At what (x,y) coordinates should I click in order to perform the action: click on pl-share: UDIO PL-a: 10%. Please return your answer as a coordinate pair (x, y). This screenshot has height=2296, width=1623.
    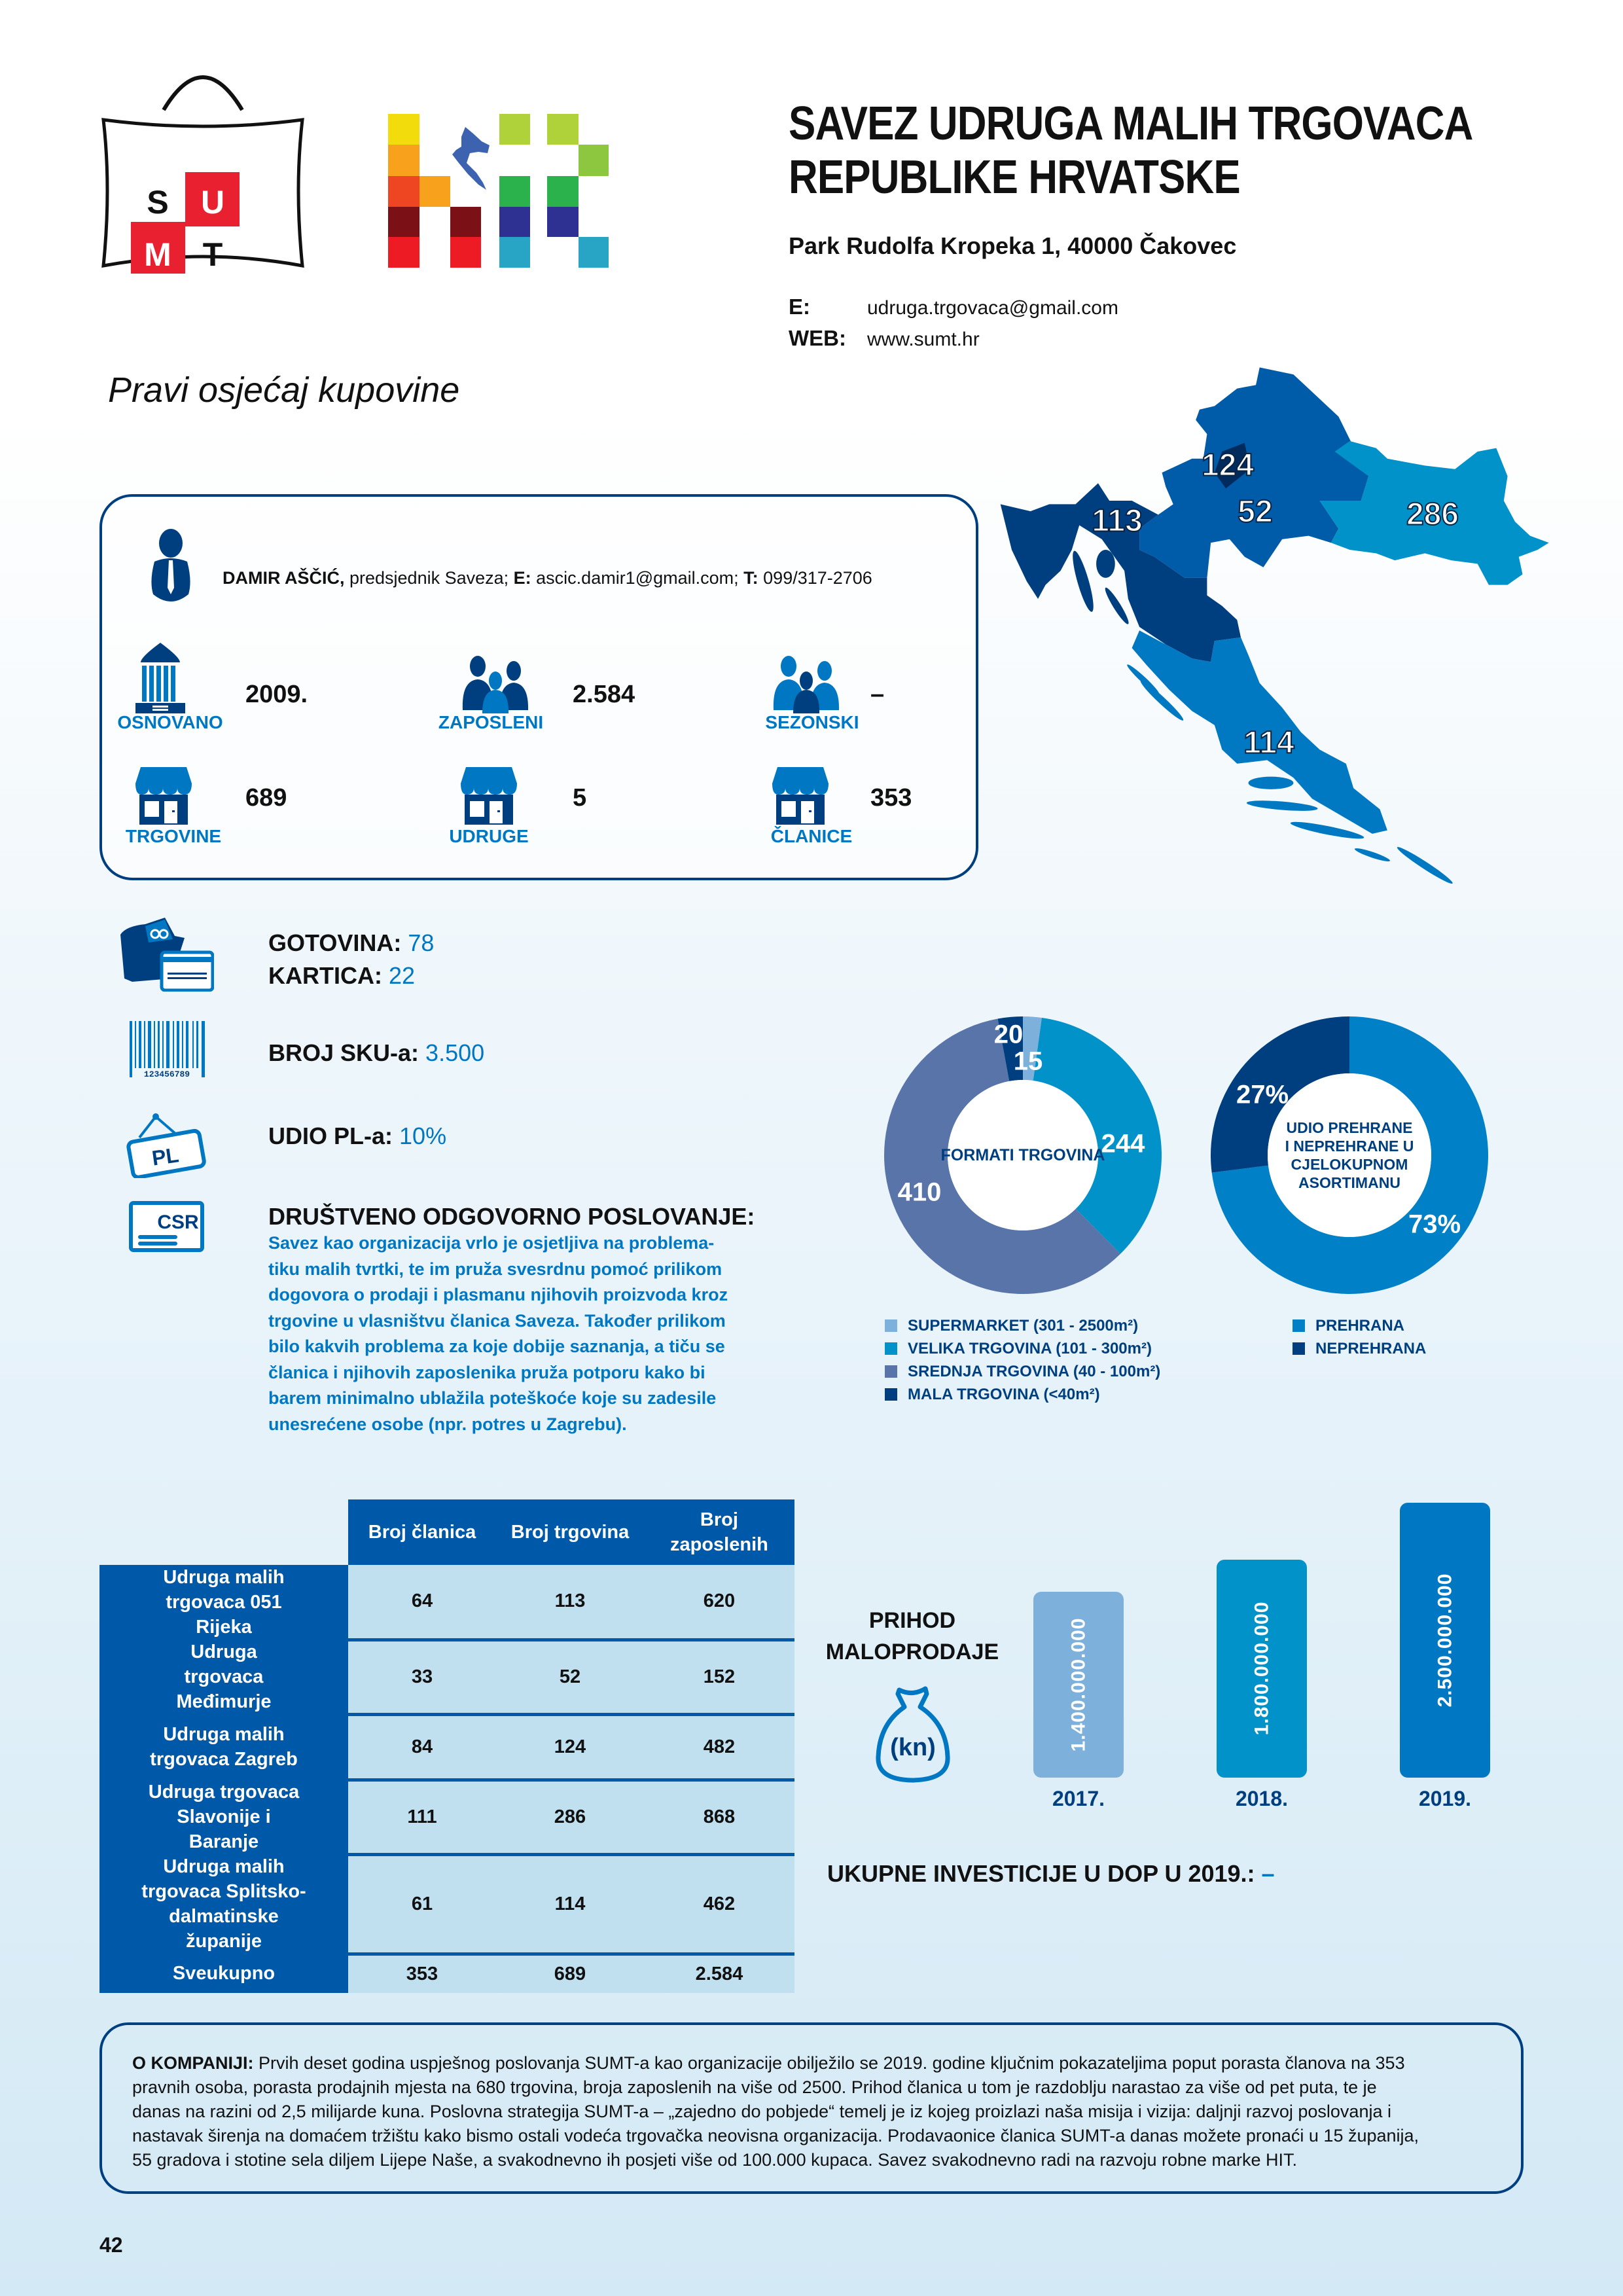
    Looking at the image, I should click on (357, 1136).